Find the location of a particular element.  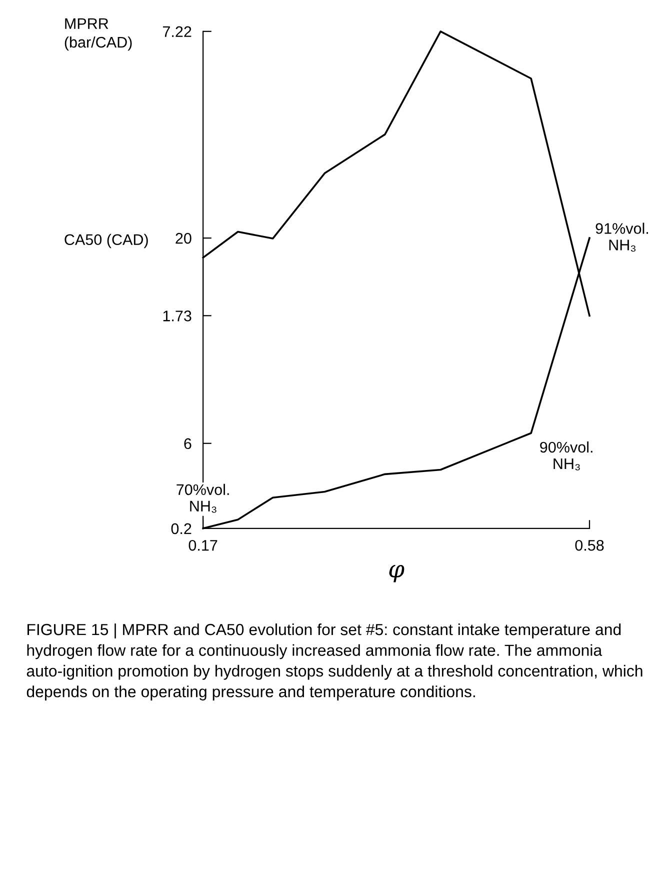

y-tick-label: 20 is located at coordinates (184, 238).